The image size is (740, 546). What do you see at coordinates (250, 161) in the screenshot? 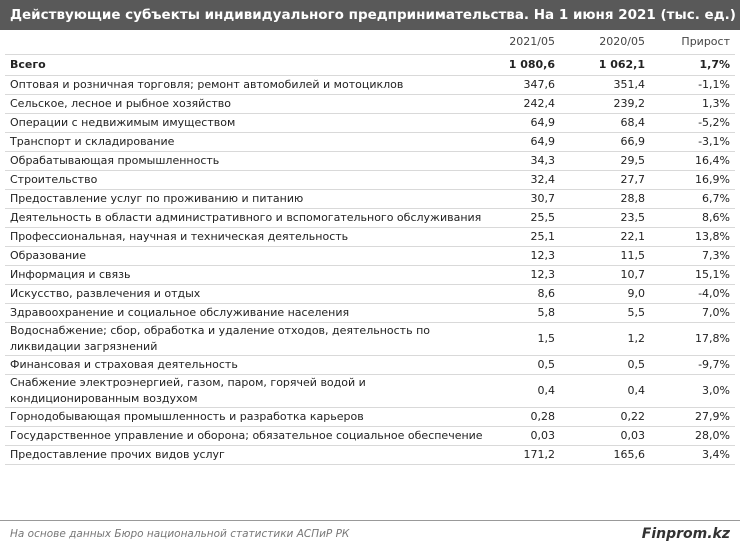
I see `label-cell: Обрабатывающая промышленность` at bounding box center [250, 161].